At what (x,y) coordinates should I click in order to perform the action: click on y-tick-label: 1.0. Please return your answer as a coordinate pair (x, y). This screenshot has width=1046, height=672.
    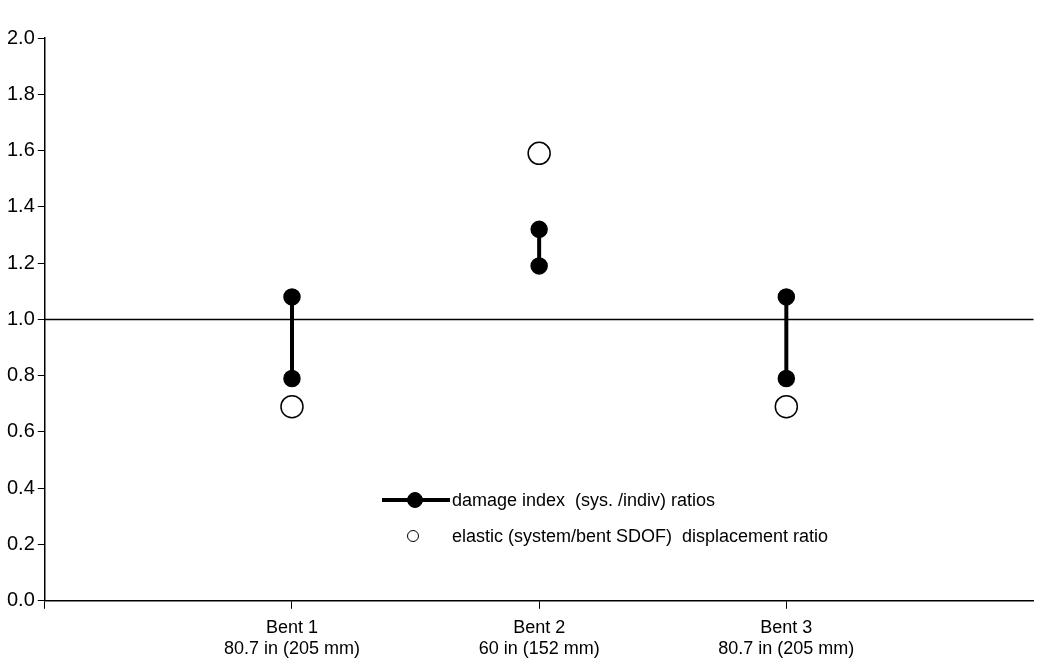
    Looking at the image, I should click on (20, 317).